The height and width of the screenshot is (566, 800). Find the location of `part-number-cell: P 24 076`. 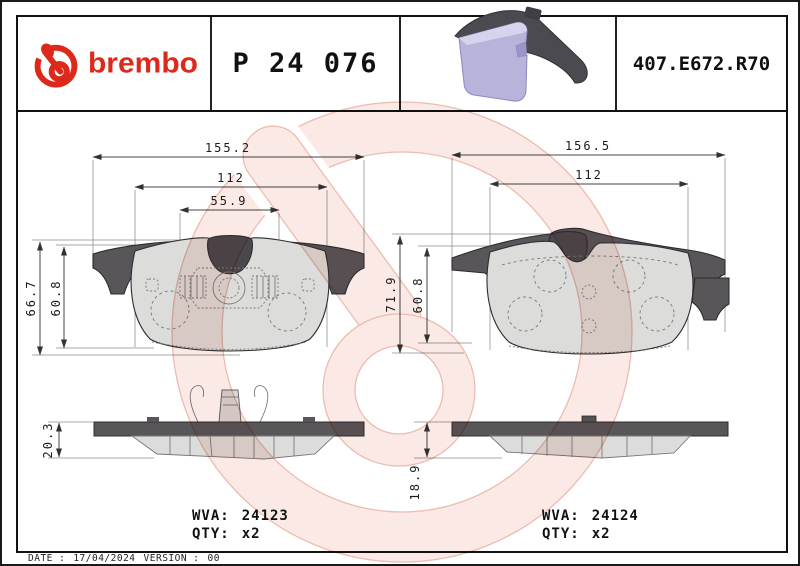

part-number-cell: P 24 076 is located at coordinates (306, 63).